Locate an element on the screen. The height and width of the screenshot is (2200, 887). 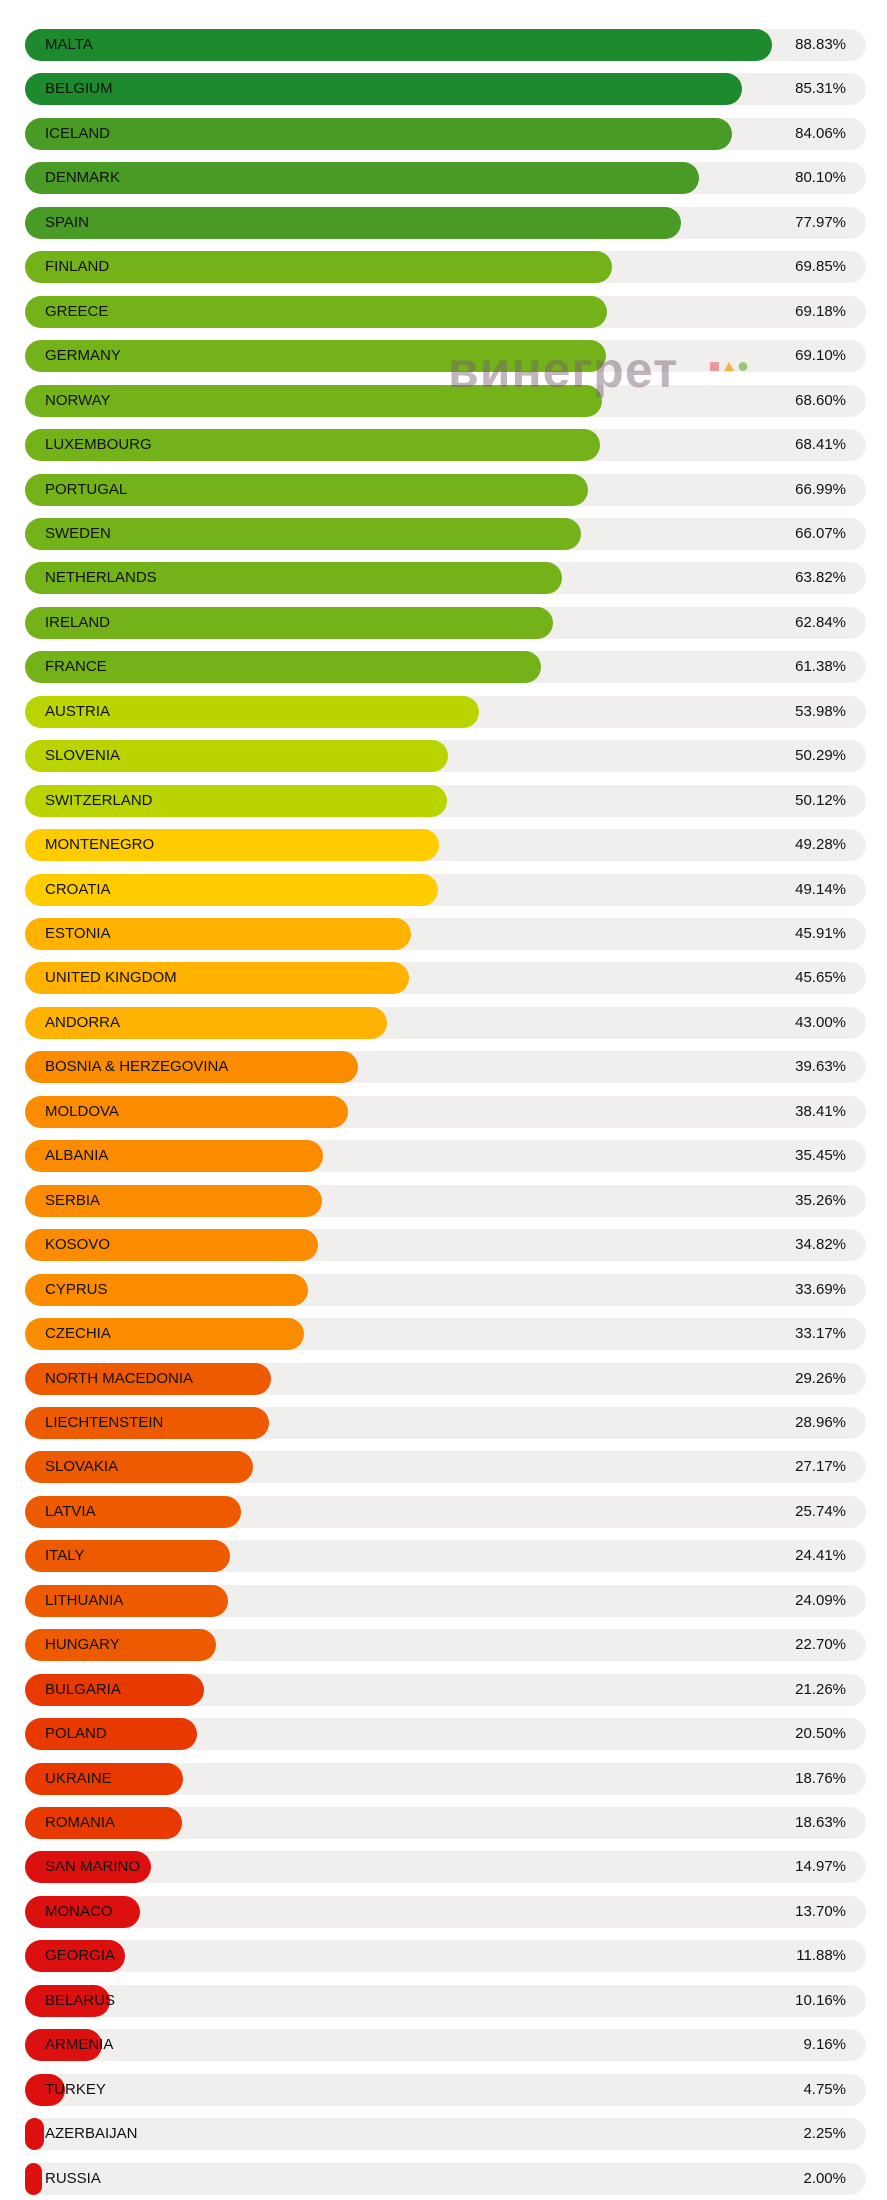
category-label: SLOVENIA is located at coordinates (83, 756).